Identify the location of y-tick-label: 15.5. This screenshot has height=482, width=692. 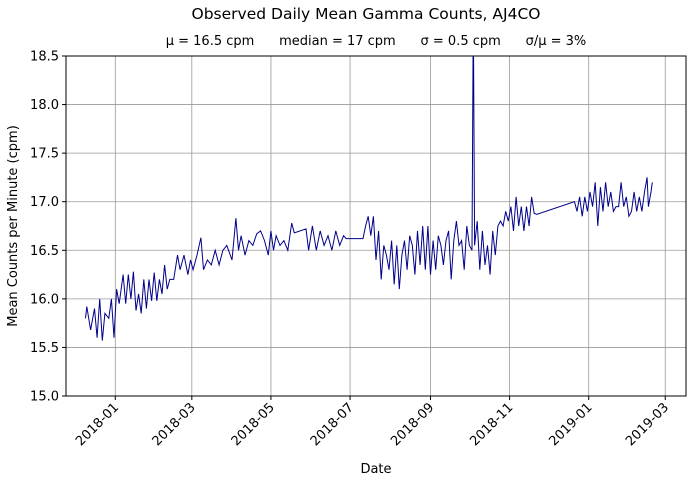
(44, 348).